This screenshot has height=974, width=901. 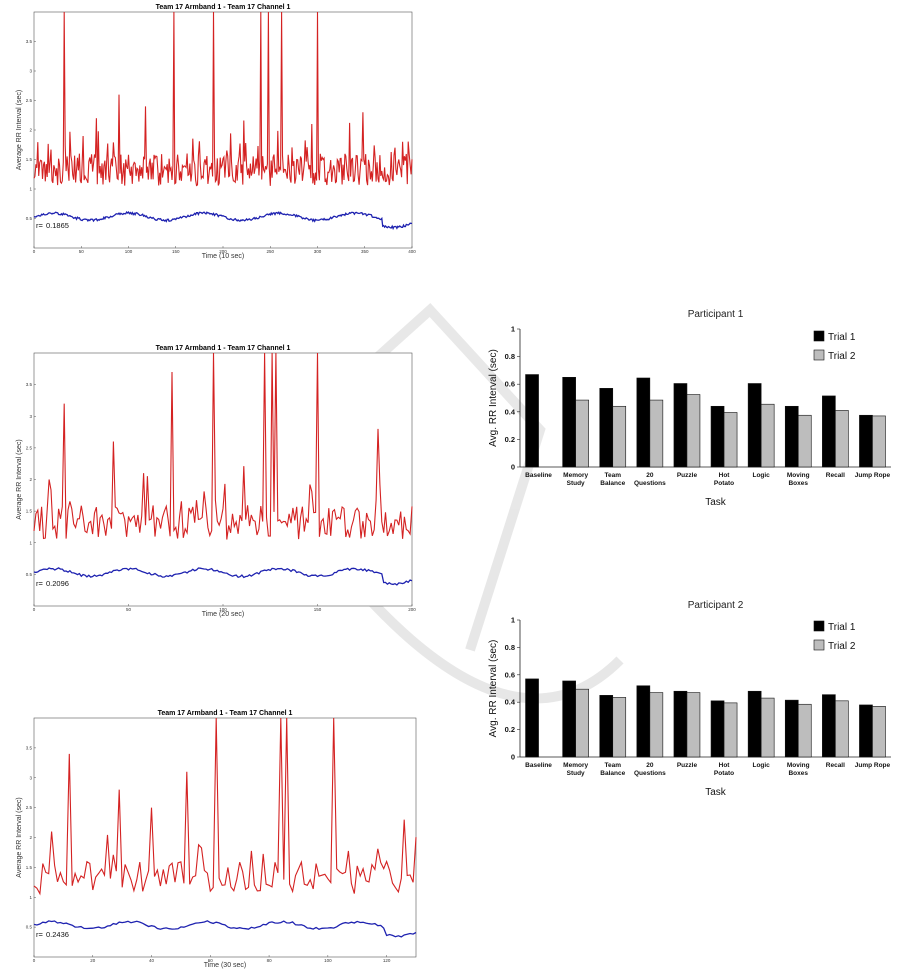 I want to click on y-tick-label: 2.5, so click(x=29, y=447).